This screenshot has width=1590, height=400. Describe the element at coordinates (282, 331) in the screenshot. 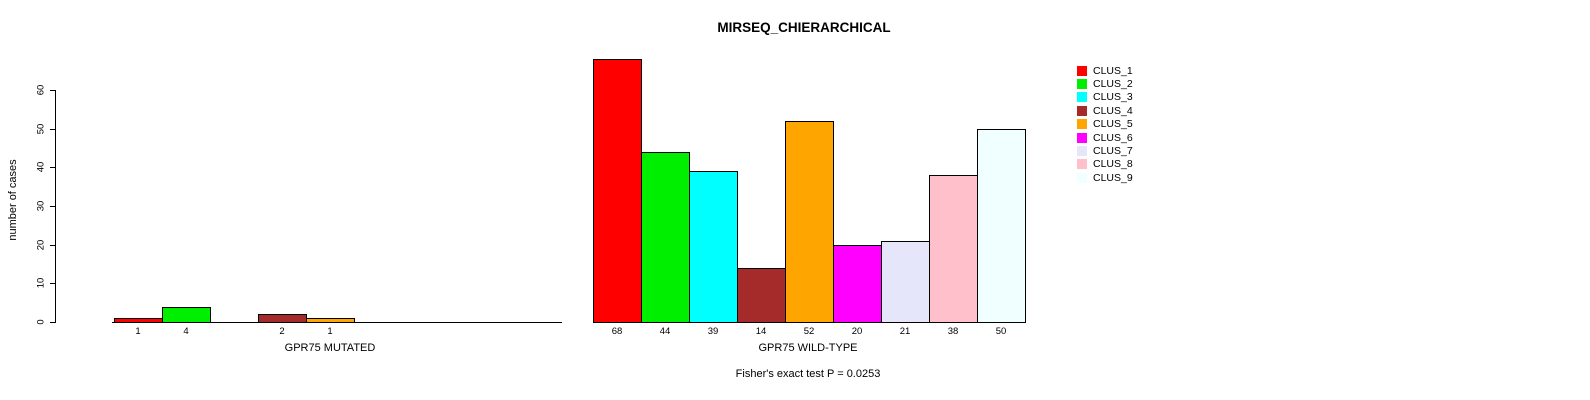

I see `bar-value-label: 2` at that location.